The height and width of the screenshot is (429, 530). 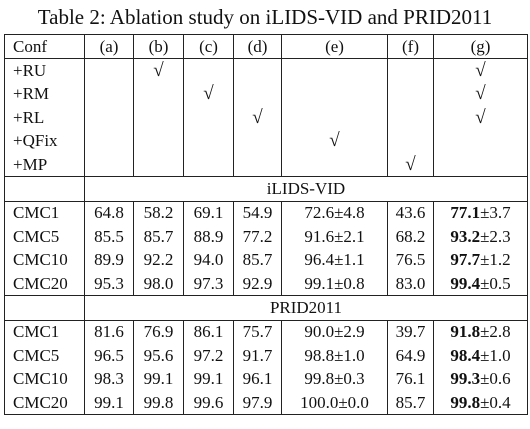 I want to click on value-cell: 100.0±0.0, so click(x=334, y=403).